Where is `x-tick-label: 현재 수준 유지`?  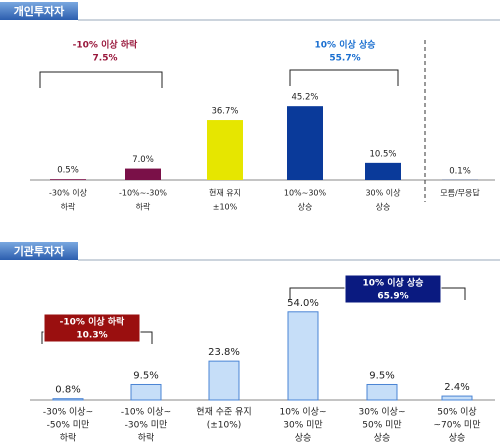 x-tick-label: 현재 수준 유지 is located at coordinates (223, 412).